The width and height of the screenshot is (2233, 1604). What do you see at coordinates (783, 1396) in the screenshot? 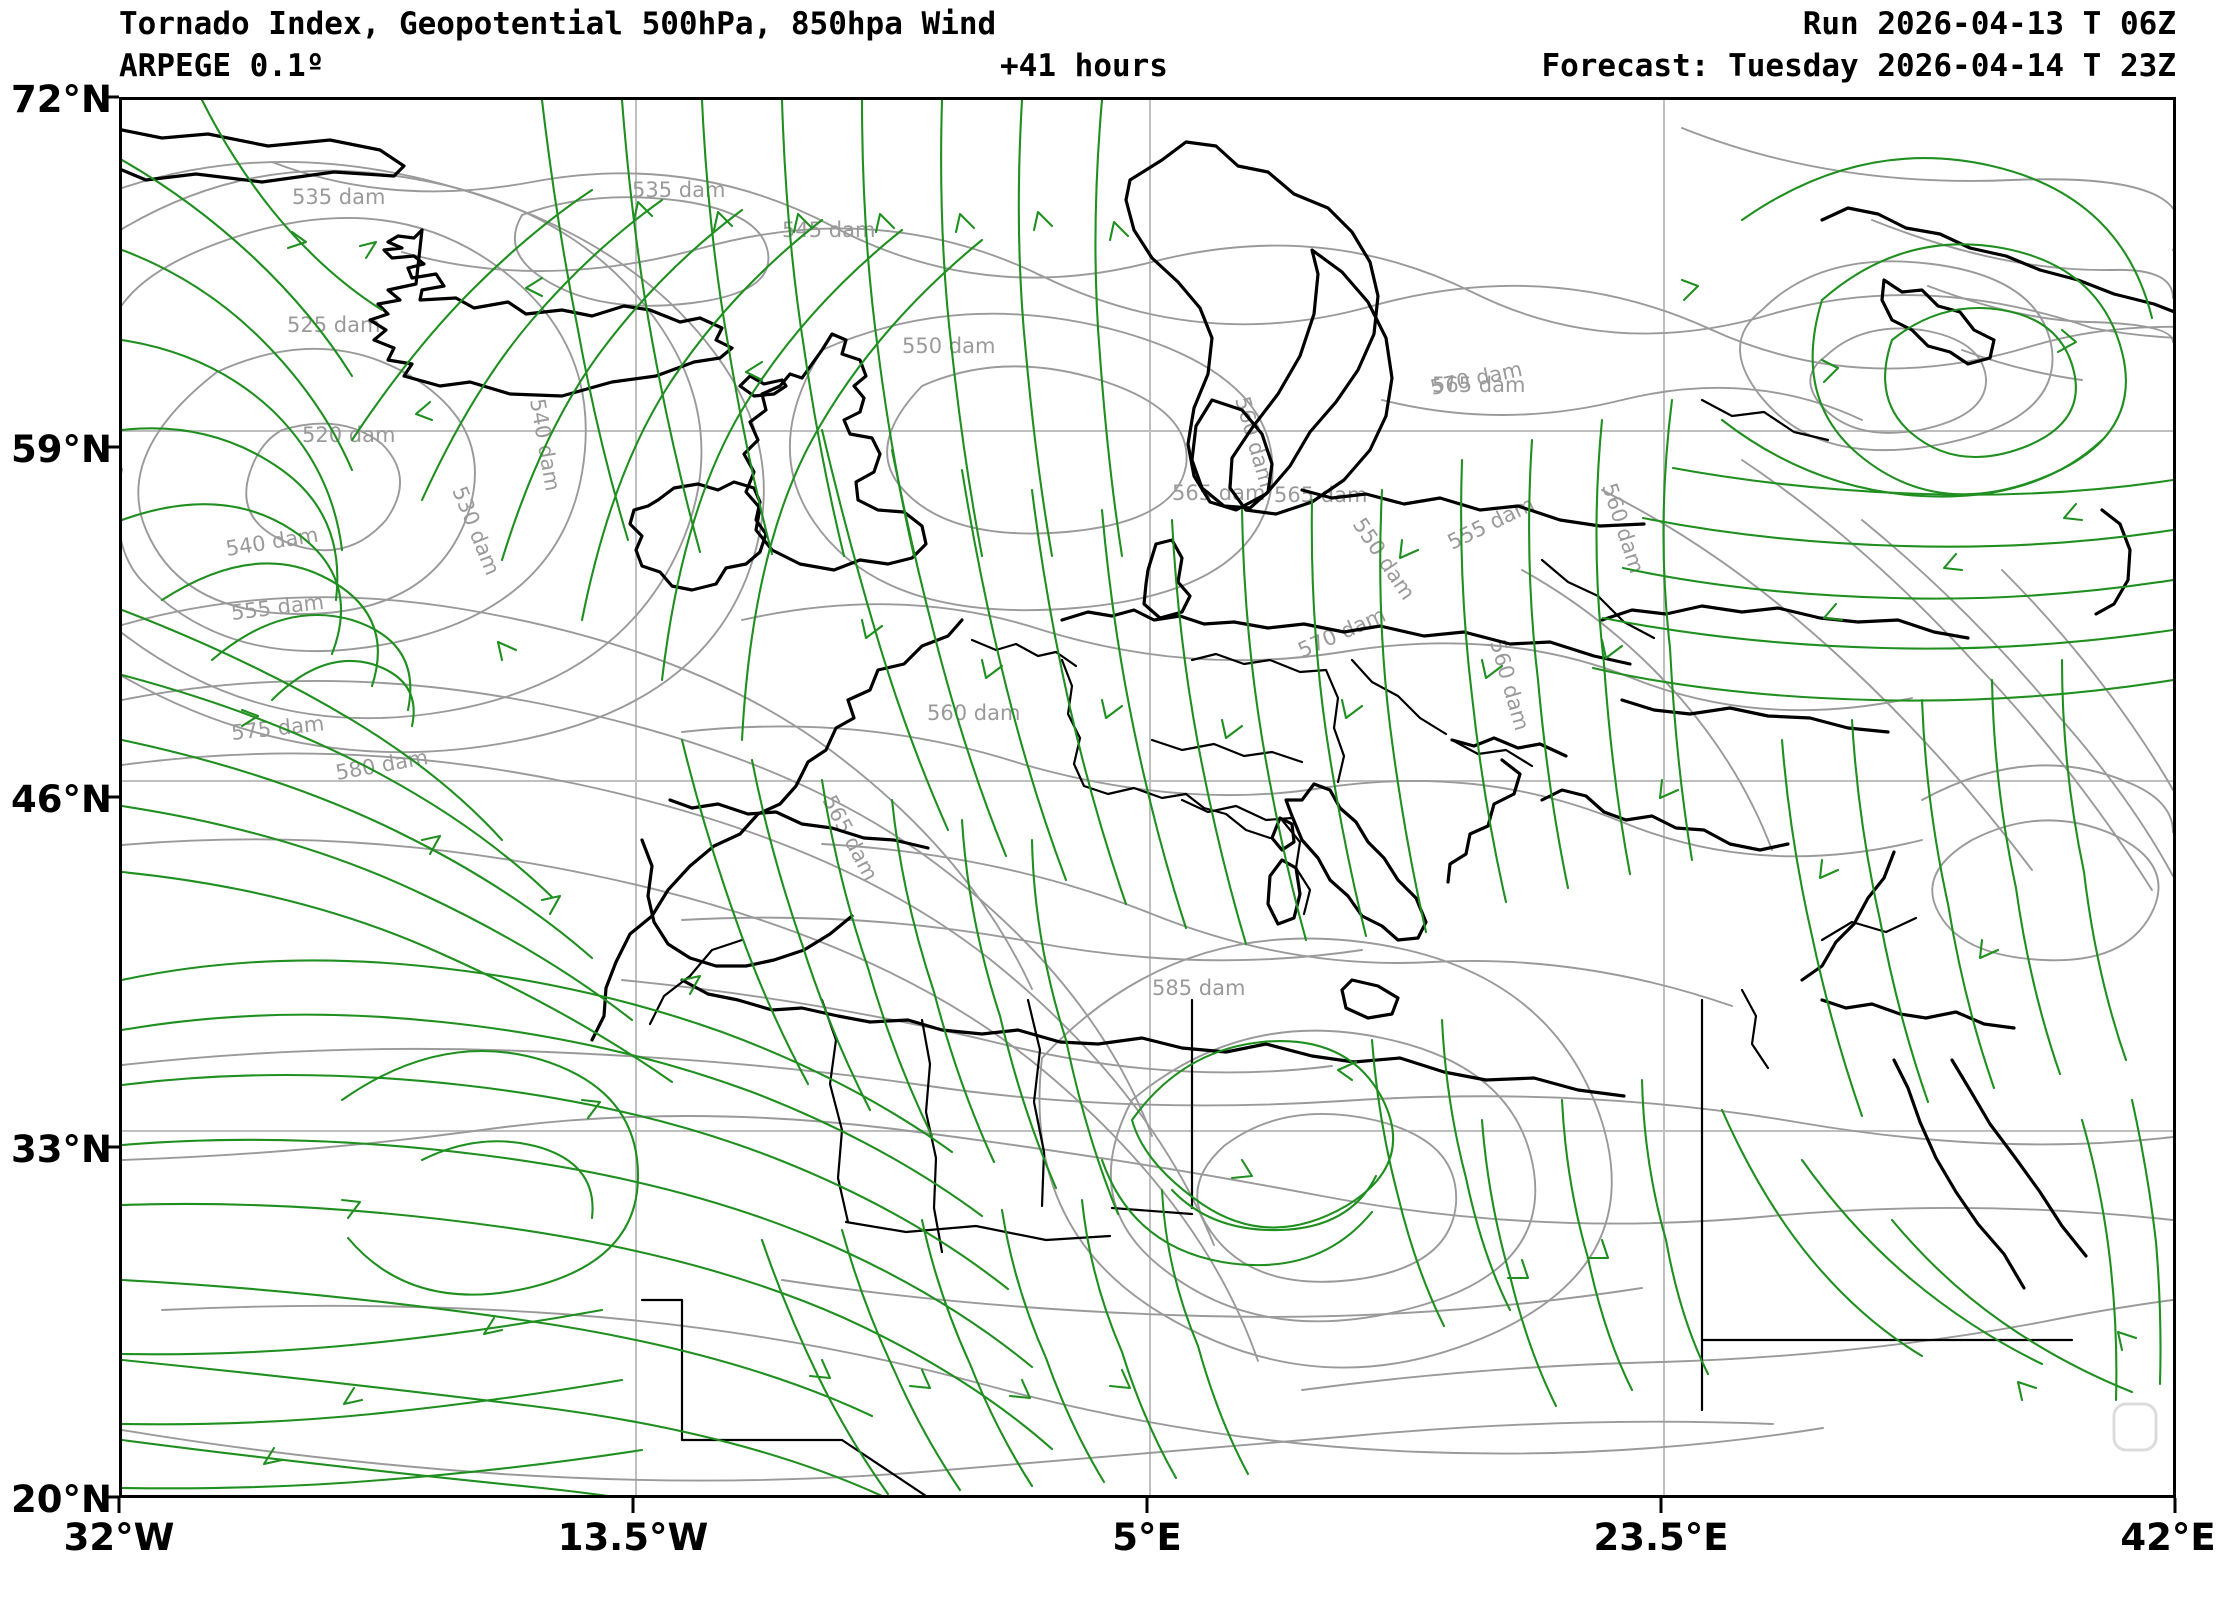
I see `border-western-sahara` at bounding box center [783, 1396].